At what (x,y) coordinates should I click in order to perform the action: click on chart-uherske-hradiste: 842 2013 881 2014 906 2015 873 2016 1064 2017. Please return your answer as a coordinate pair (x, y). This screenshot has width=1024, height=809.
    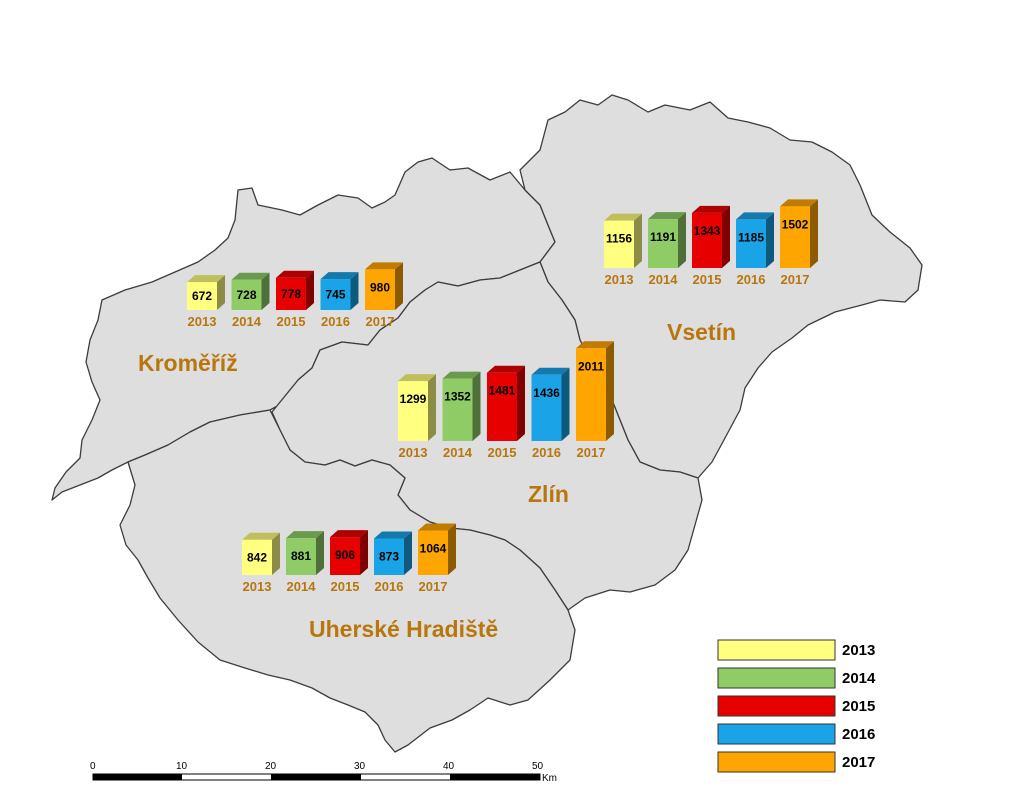
    Looking at the image, I should click on (349, 558).